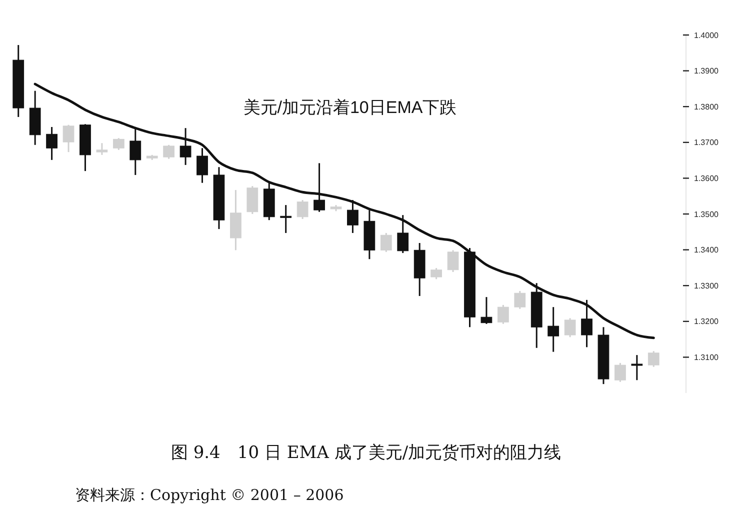 This screenshot has width=732, height=513. What do you see at coordinates (707, 143) in the screenshot?
I see `y-tick-label: 1.3700` at bounding box center [707, 143].